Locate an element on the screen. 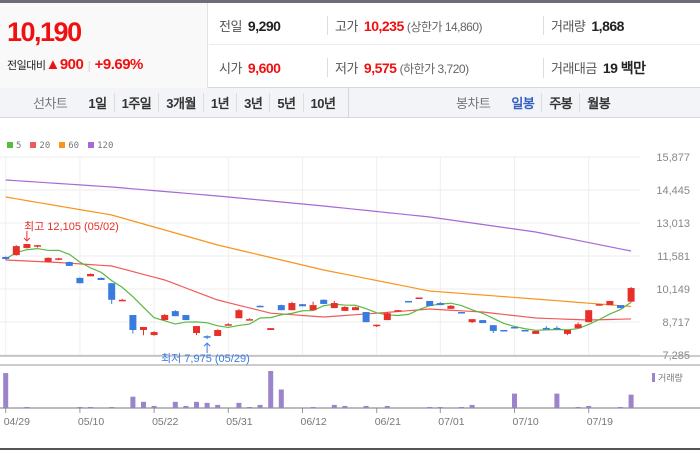 The height and width of the screenshot is (450, 700). tab-3m: 3개월 is located at coordinates (180, 102).